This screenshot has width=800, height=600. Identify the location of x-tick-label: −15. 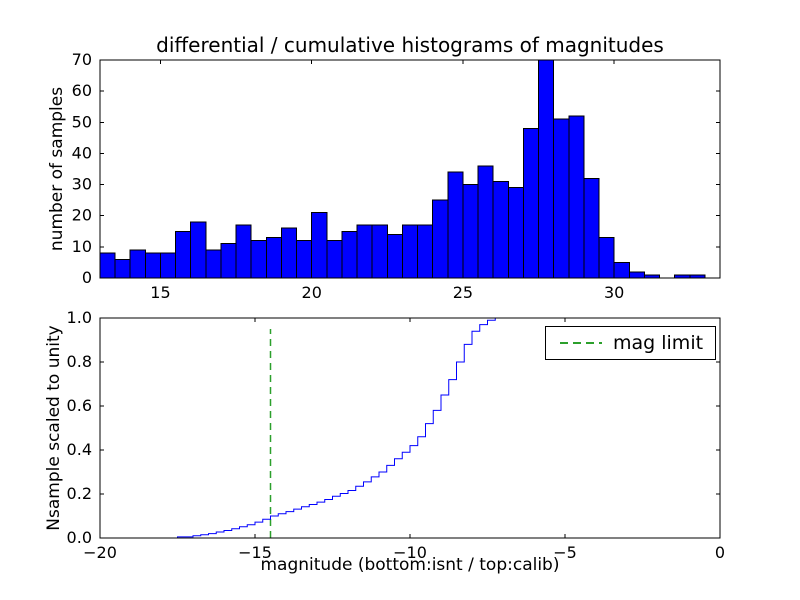
(255, 552).